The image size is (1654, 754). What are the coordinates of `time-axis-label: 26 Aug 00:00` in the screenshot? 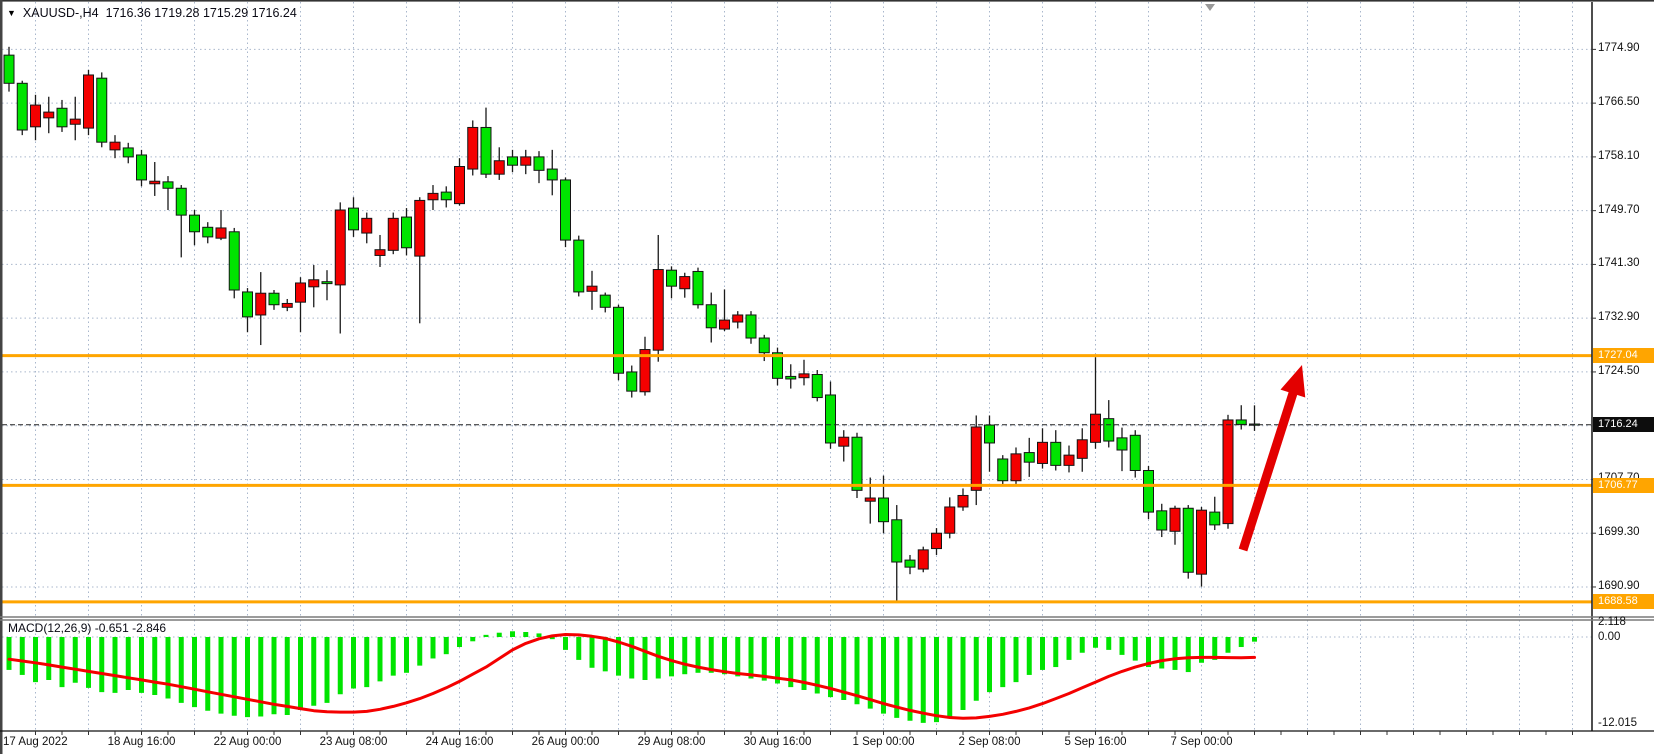 It's located at (565, 742).